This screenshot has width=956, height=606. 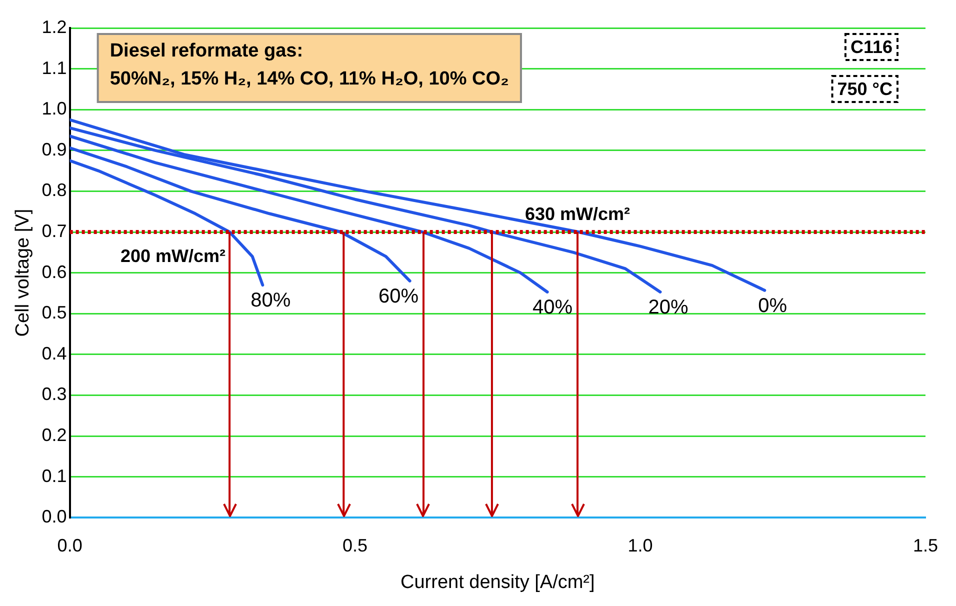 What do you see at coordinates (398, 296) in the screenshot?
I see `series-label: 60%` at bounding box center [398, 296].